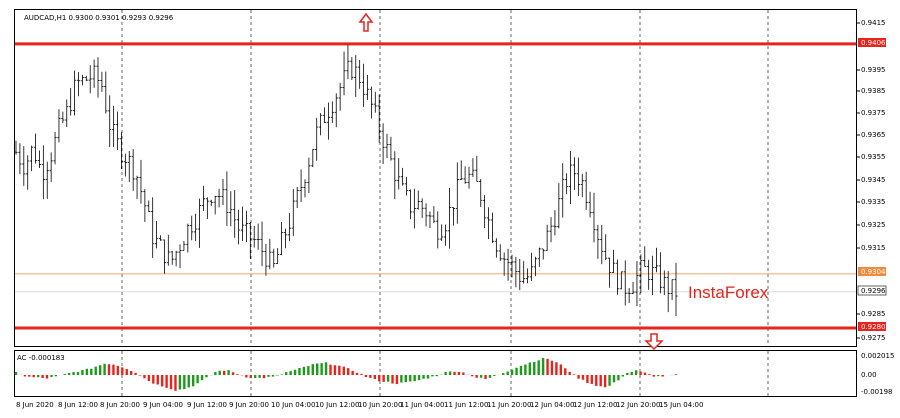  Describe the element at coordinates (873, 91) in the screenshot. I see `price-tick: 0.9385` at that location.